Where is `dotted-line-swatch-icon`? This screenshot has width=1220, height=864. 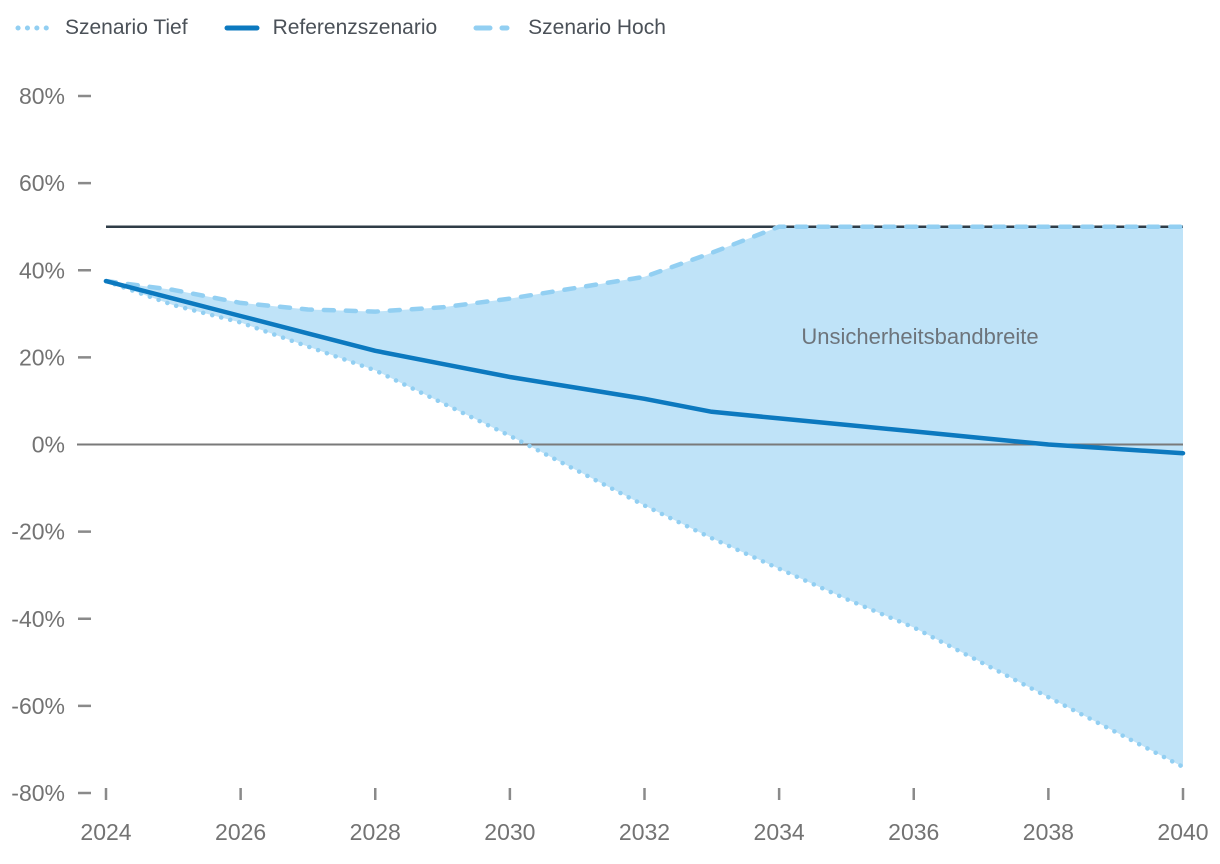
dotted-line-swatch-icon is located at coordinates (33, 28).